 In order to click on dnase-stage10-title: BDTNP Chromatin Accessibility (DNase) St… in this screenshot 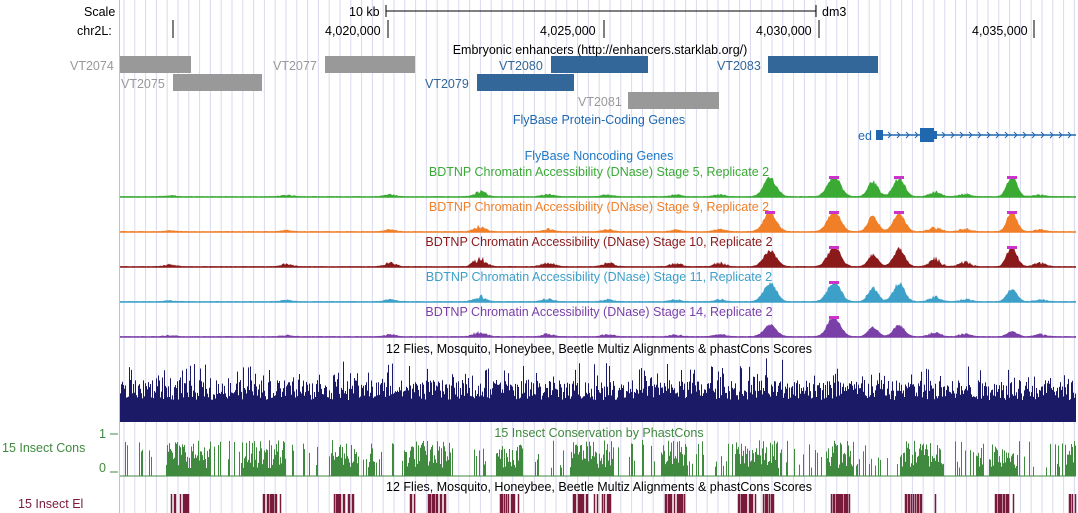, I will do `click(599, 242)`.